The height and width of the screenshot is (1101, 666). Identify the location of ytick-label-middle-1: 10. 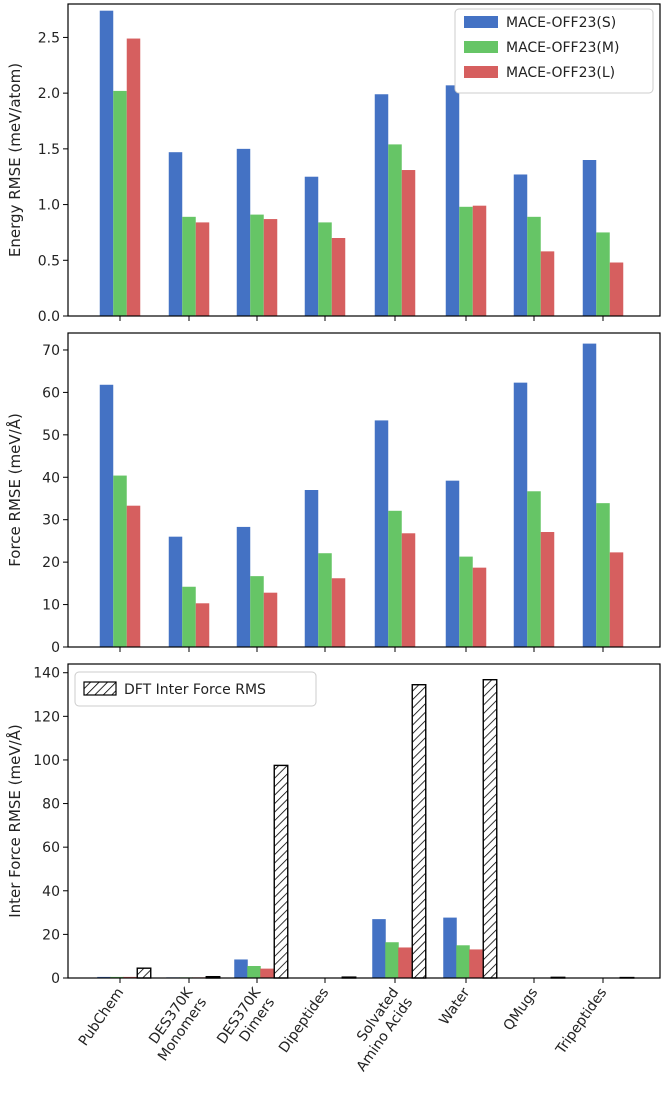
(51, 606).